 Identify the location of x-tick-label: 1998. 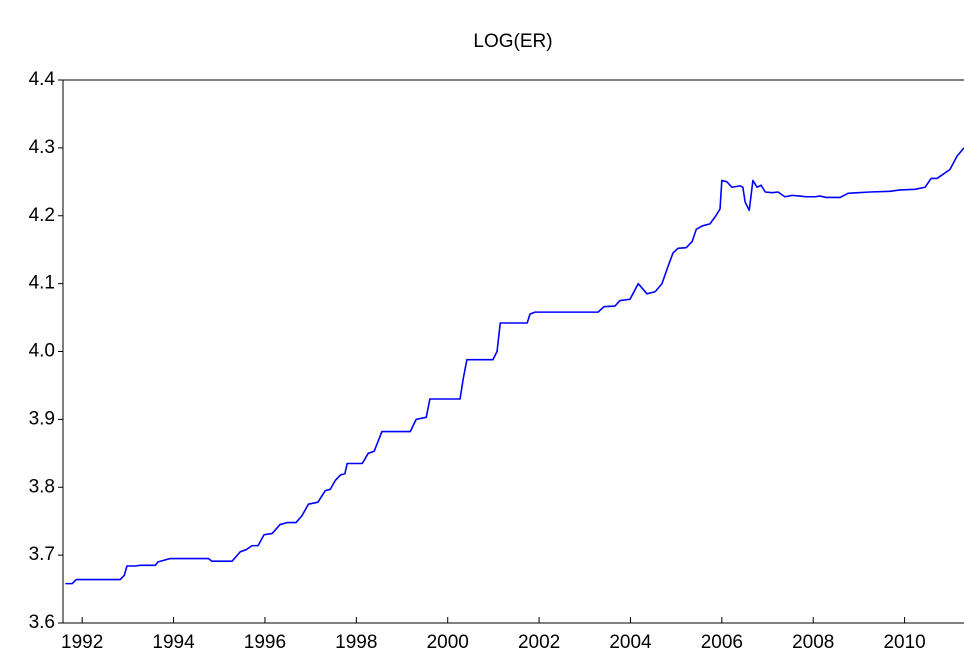
(356, 642).